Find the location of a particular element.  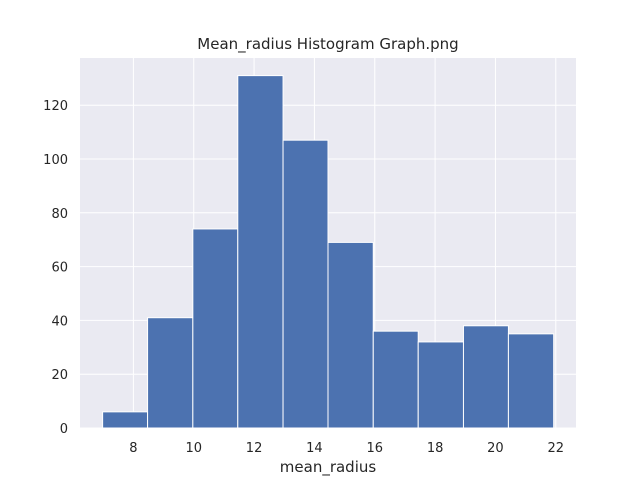

x-tick-label: 16 is located at coordinates (374, 448).